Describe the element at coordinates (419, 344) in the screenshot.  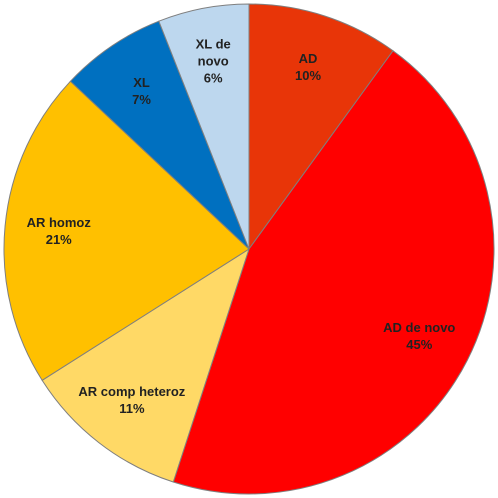
I see `slice-value: 45%` at that location.